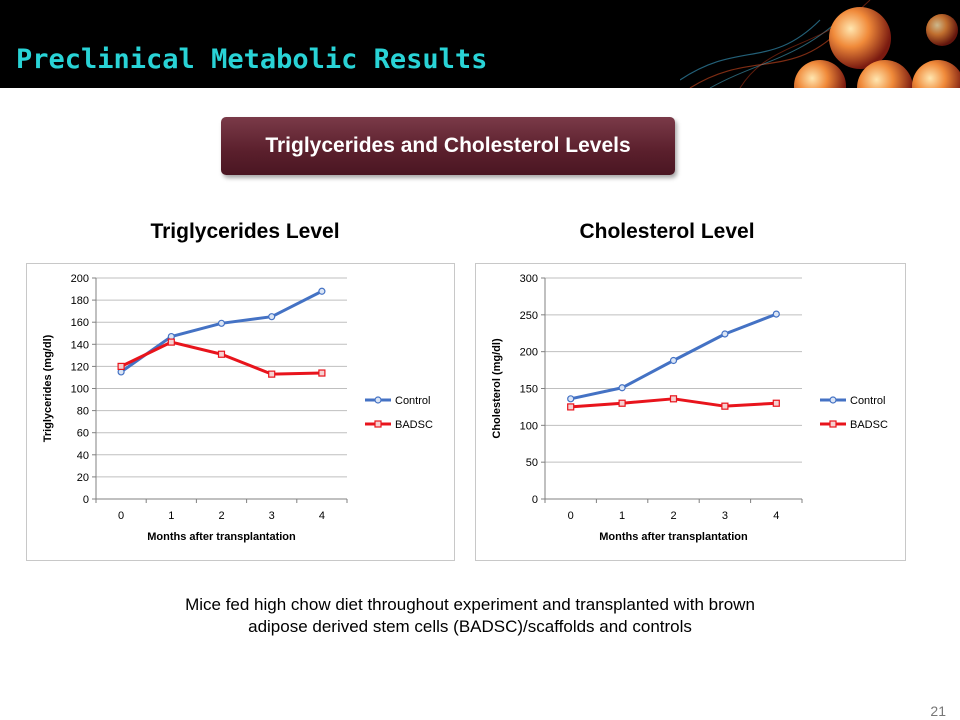 The width and height of the screenshot is (960, 720). I want to click on chart-title-triglycerides: Triglycerides Level, so click(245, 231).